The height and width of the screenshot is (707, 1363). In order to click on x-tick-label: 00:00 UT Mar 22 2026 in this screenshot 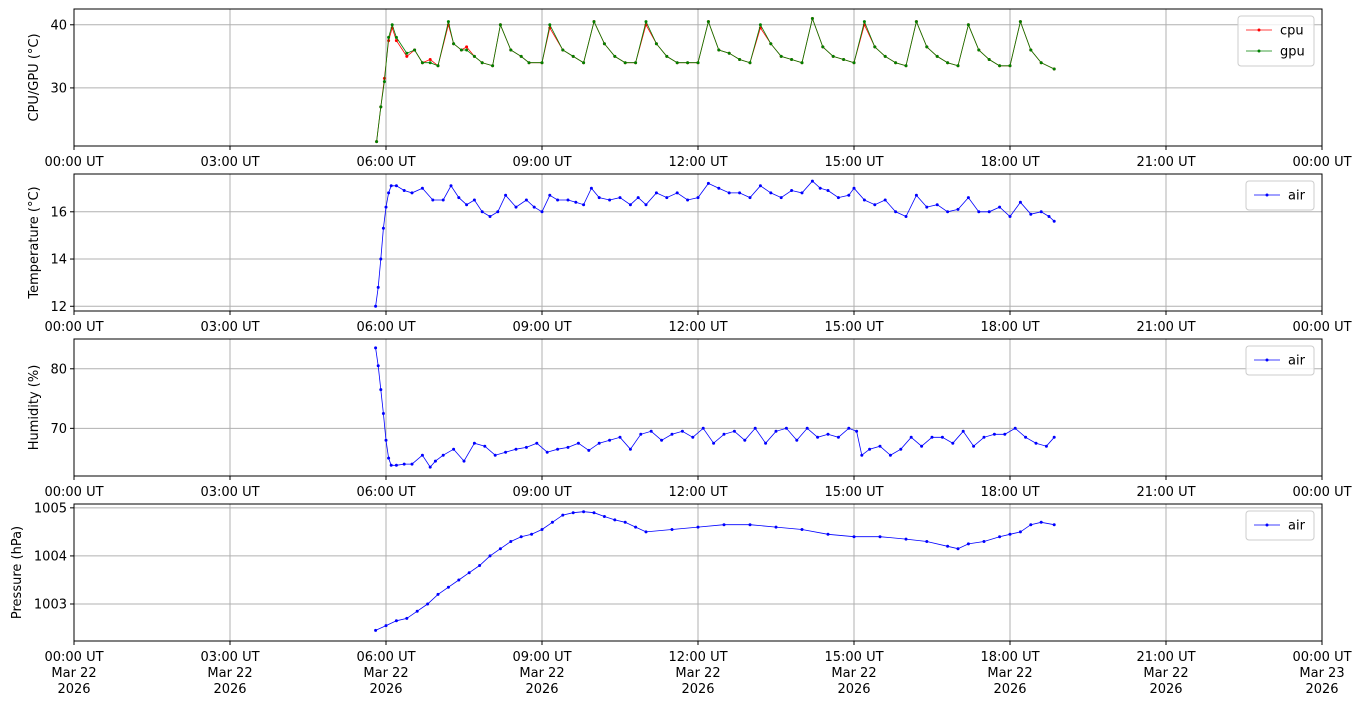, I will do `click(73, 673)`.